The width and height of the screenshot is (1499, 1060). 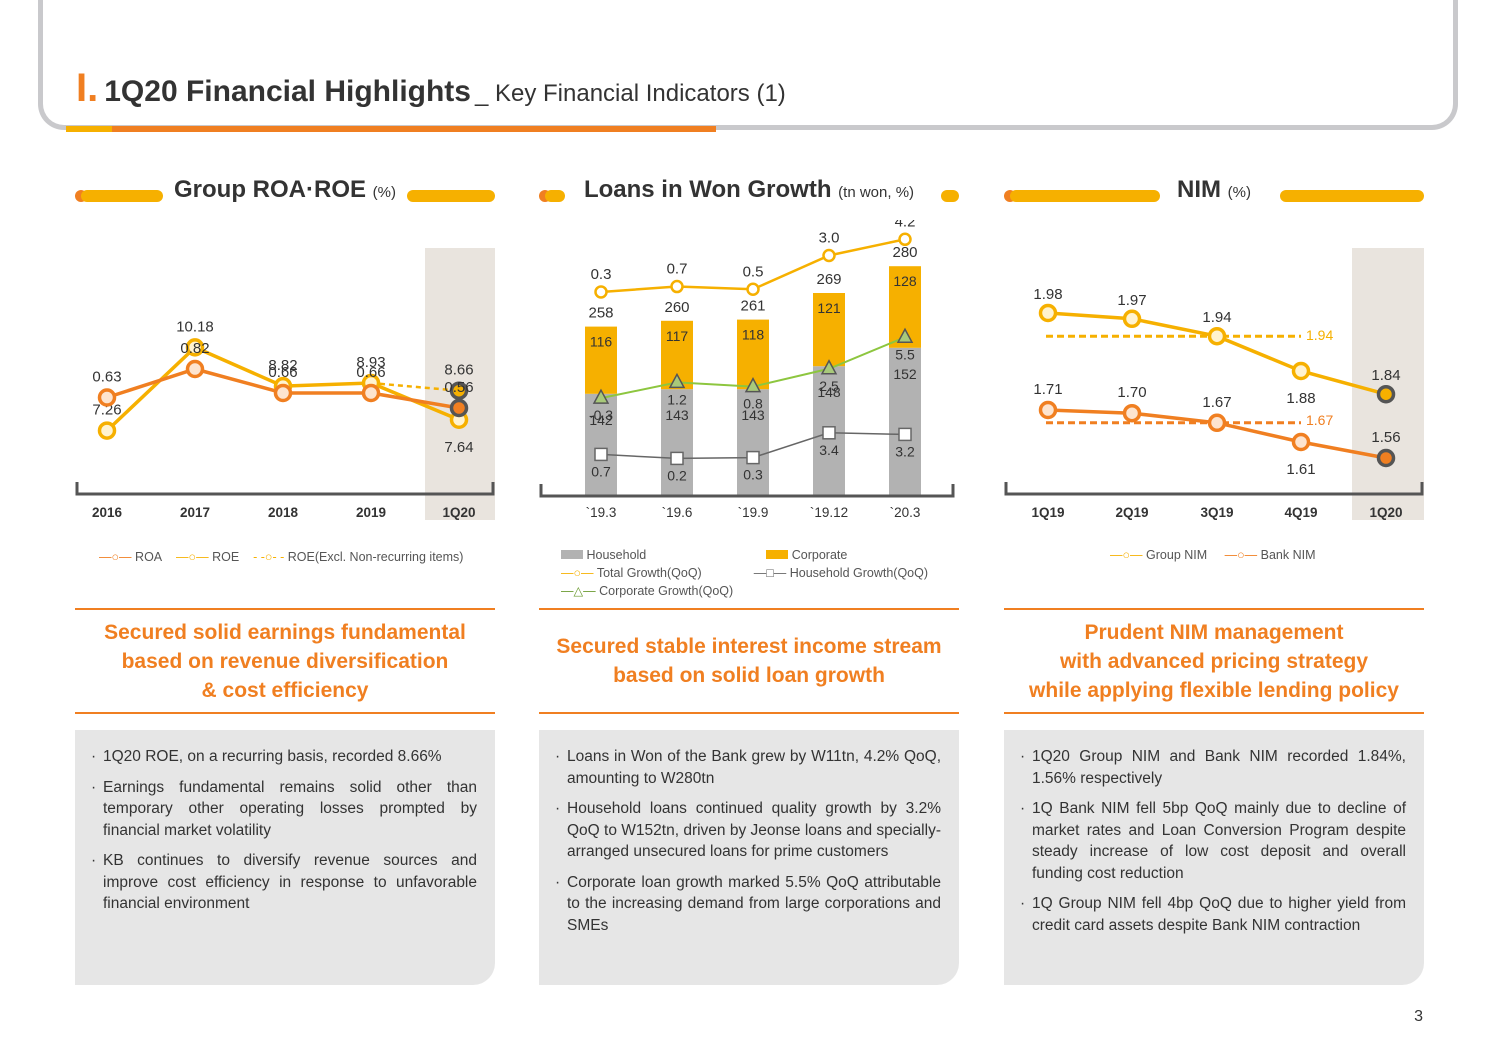 I want to click on corporate-growth-label: 2.5, so click(x=829, y=386).